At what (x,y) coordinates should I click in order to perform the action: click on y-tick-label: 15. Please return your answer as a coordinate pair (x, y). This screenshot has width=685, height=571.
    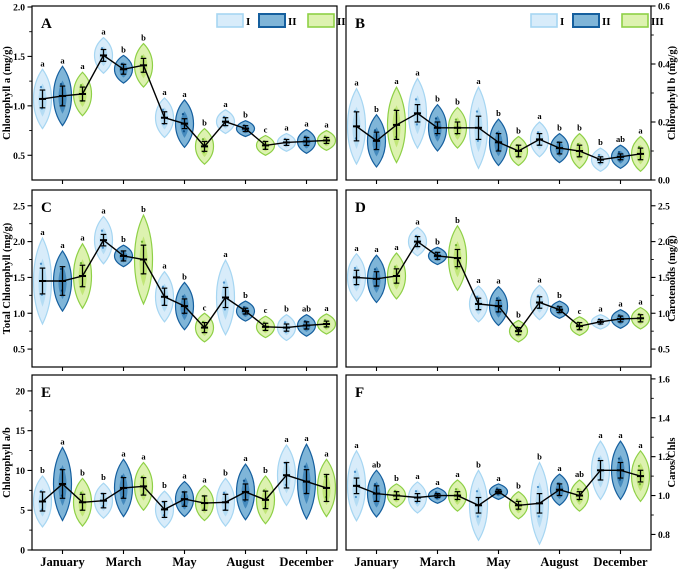
    Looking at the image, I should click on (21, 432).